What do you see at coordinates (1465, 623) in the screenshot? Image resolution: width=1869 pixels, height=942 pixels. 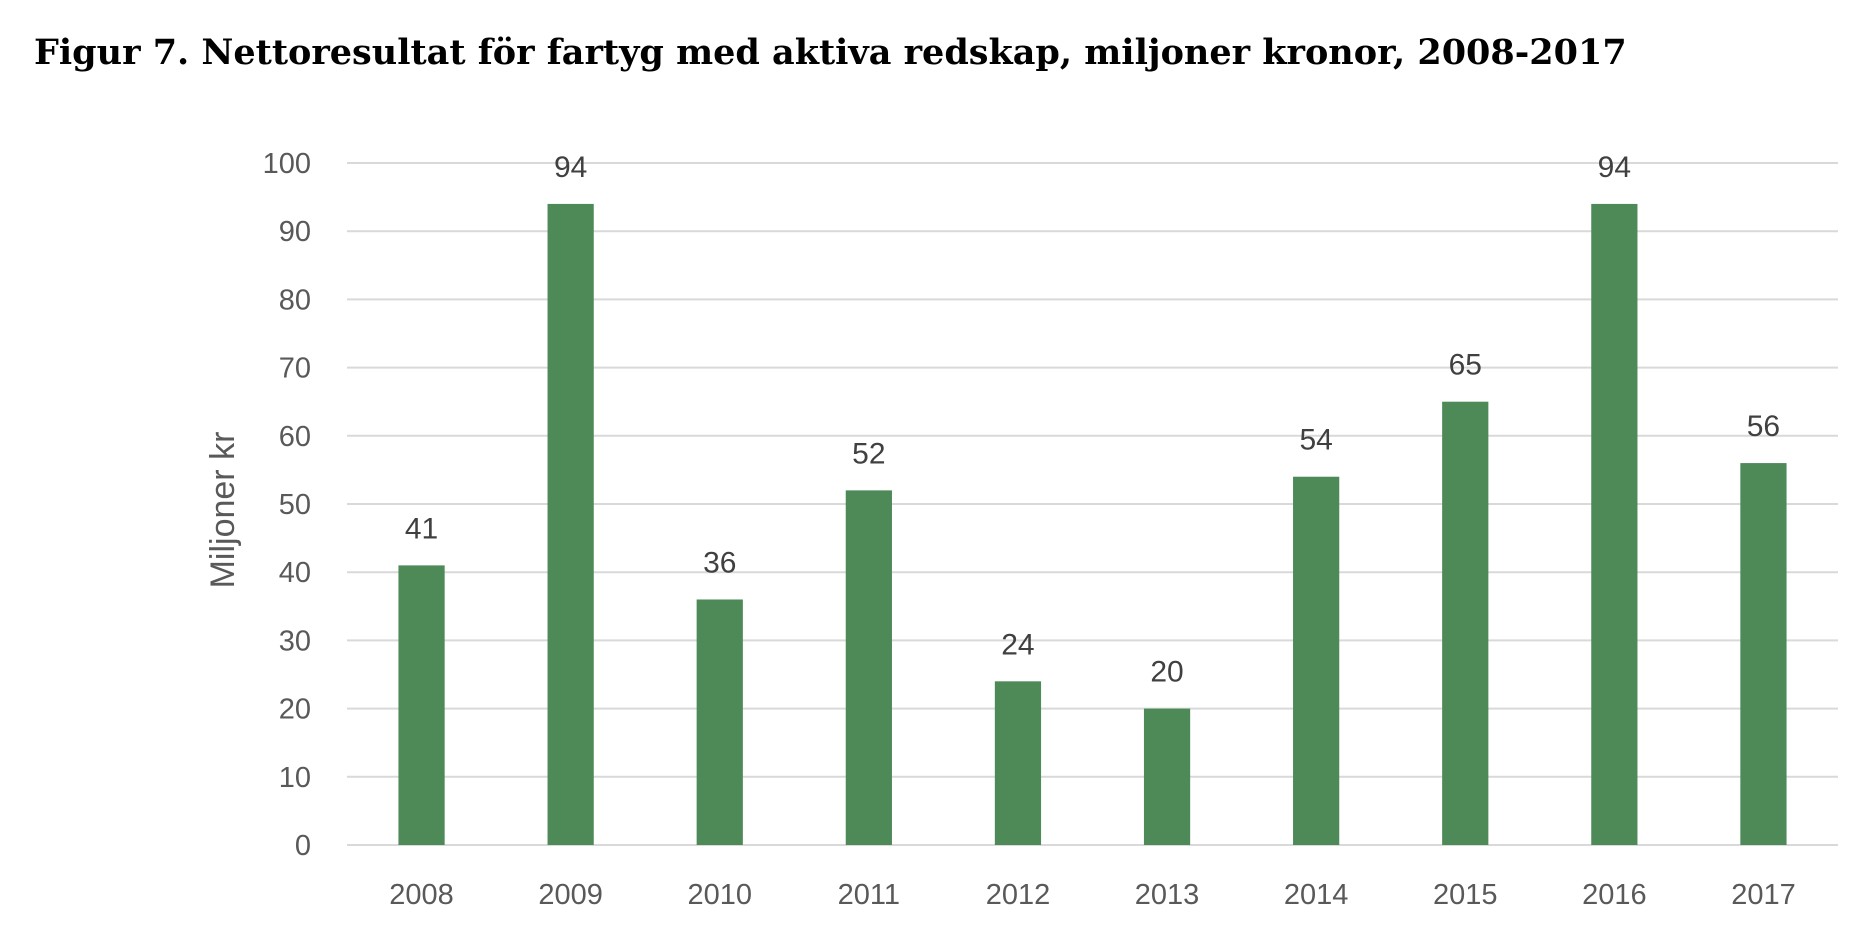 I see `bar-2015` at bounding box center [1465, 623].